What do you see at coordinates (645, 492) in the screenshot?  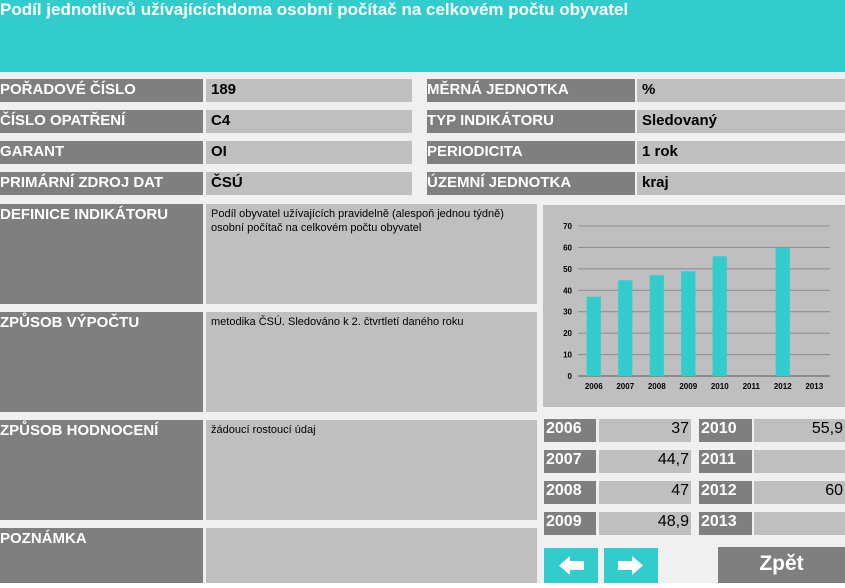 I see `year-value: 47` at bounding box center [645, 492].